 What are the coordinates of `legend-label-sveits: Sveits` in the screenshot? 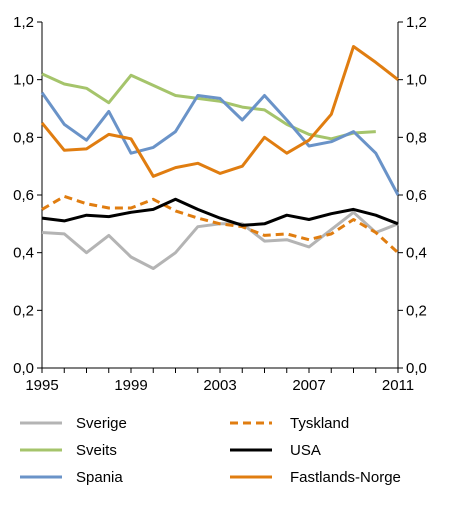 It's located at (96, 450).